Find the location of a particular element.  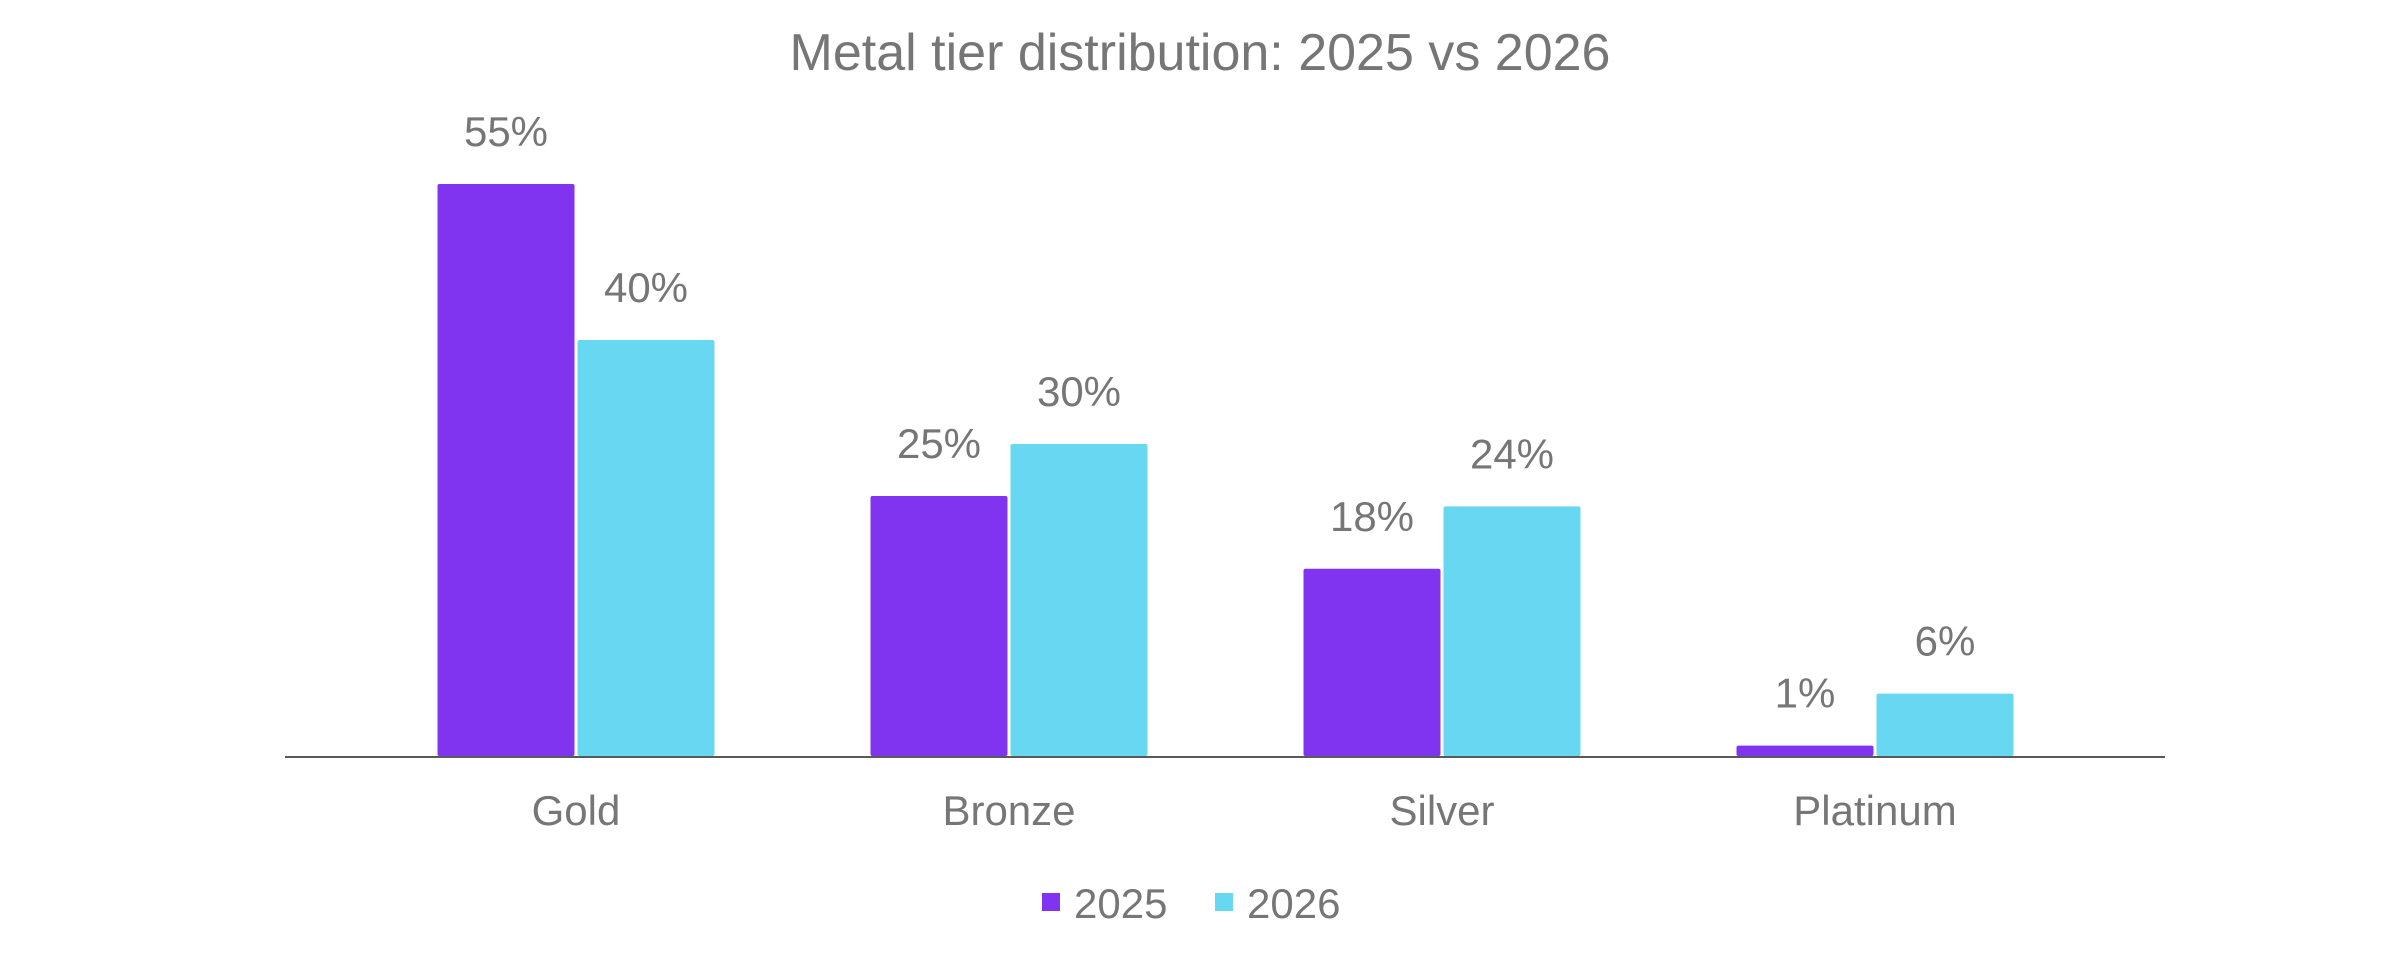

bar-gold-2026 is located at coordinates (646, 548).